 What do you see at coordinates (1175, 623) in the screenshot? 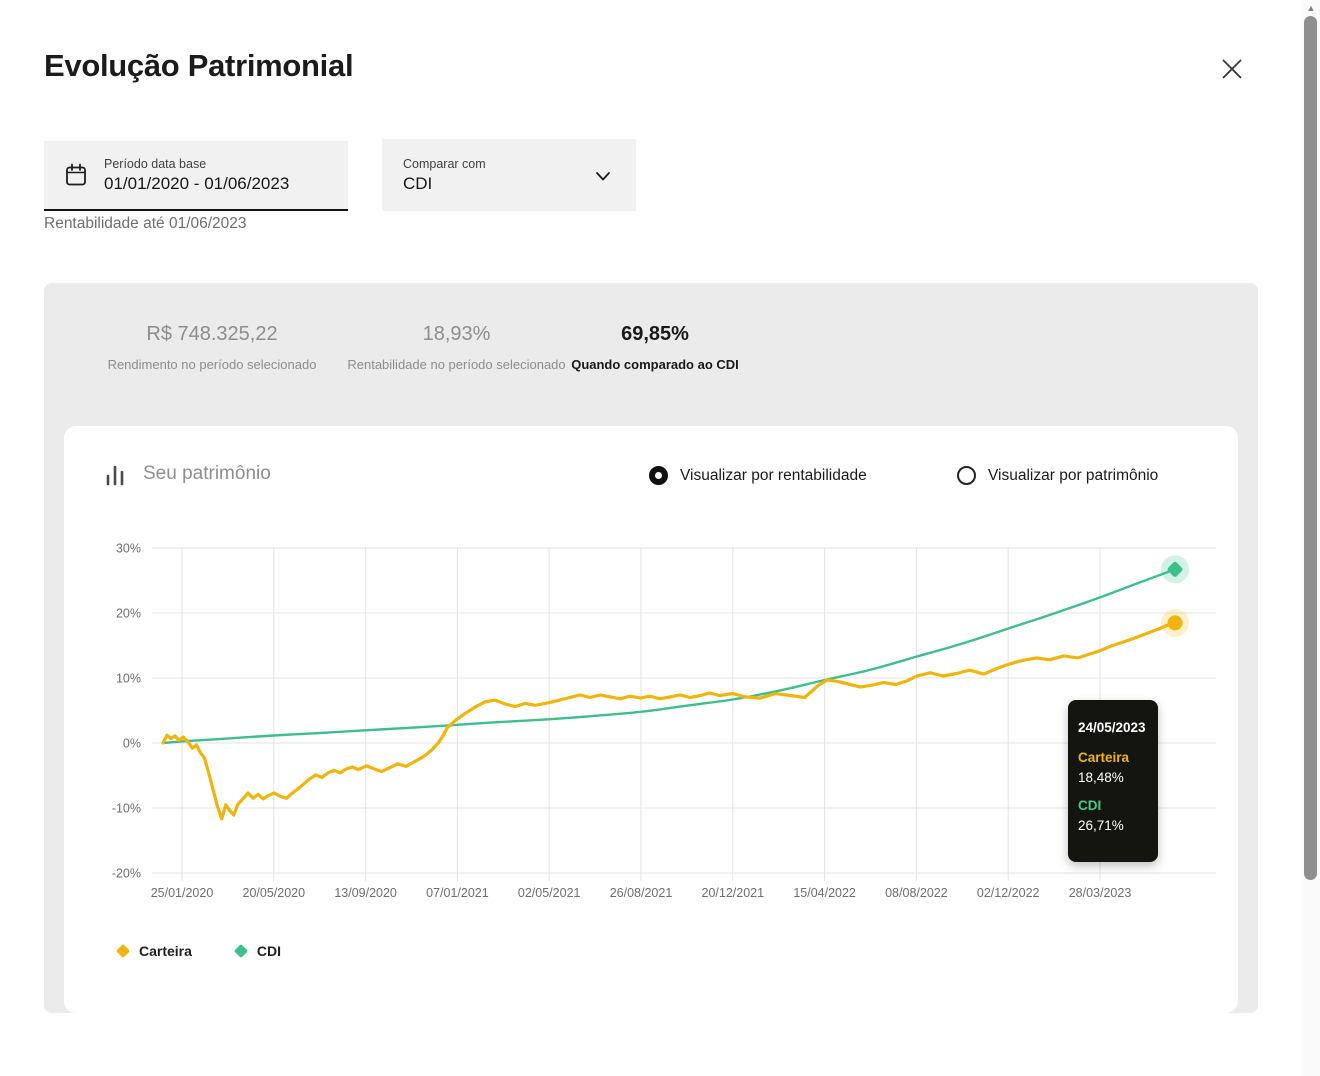
I see `carteira-end-marker` at bounding box center [1175, 623].